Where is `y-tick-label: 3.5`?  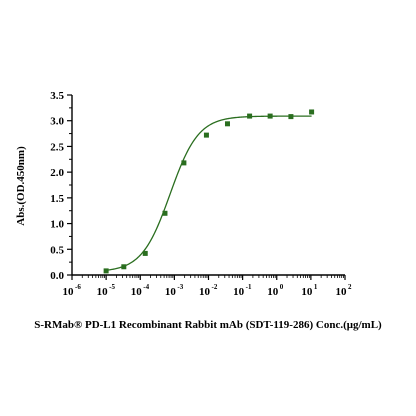
y-tick-label: 3.5 is located at coordinates (57, 96).